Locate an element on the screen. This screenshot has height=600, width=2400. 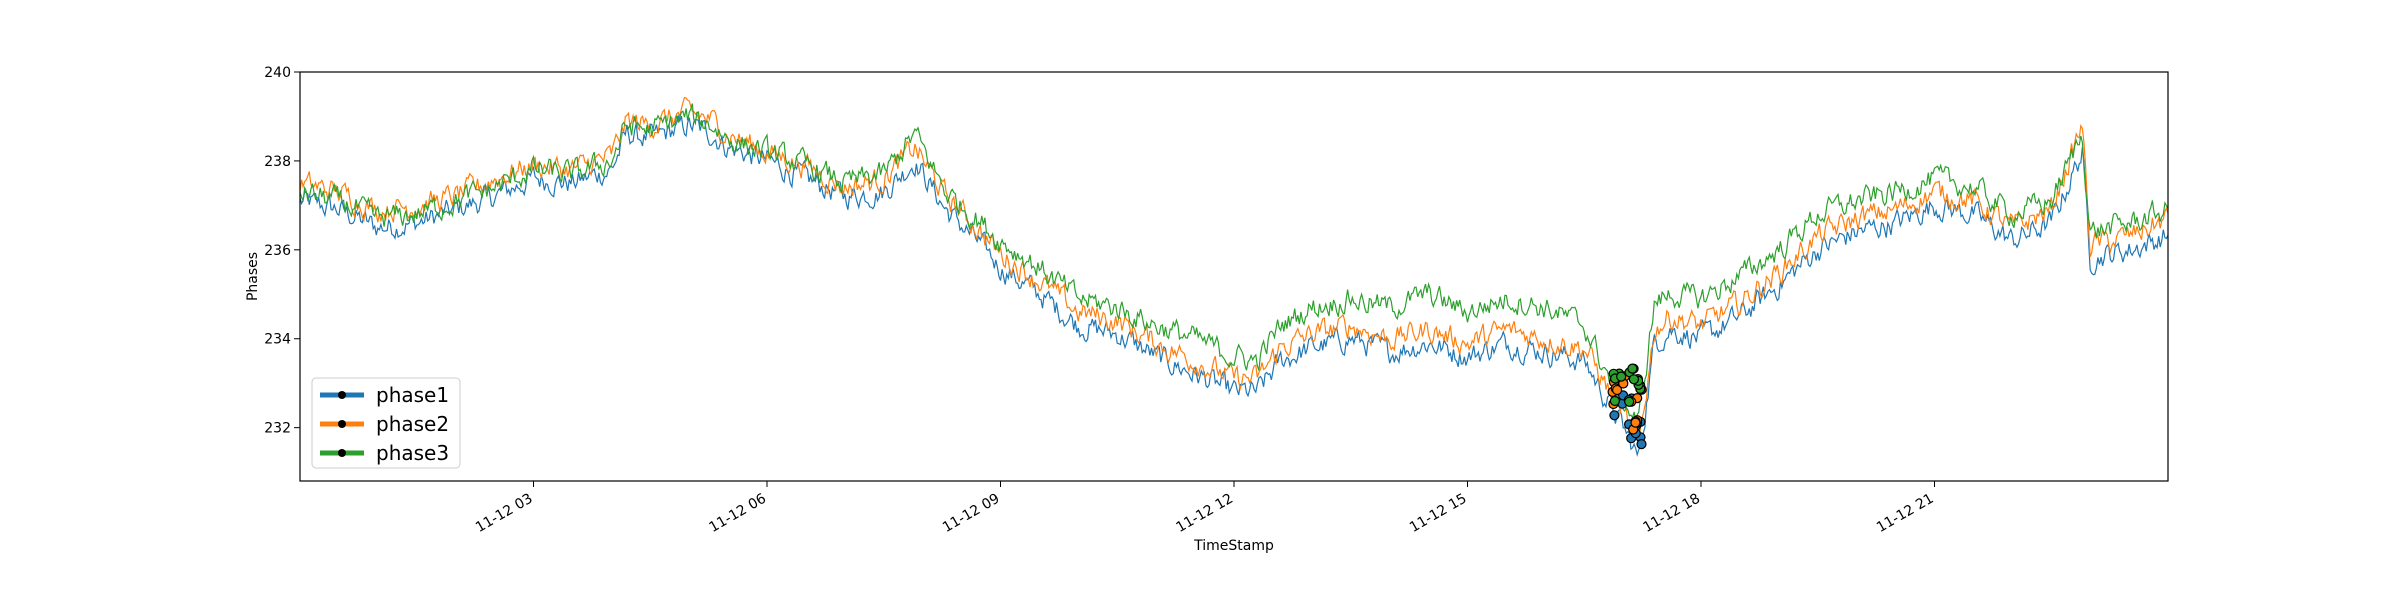
legend-label-phase3: phase3 is located at coordinates (412, 453).